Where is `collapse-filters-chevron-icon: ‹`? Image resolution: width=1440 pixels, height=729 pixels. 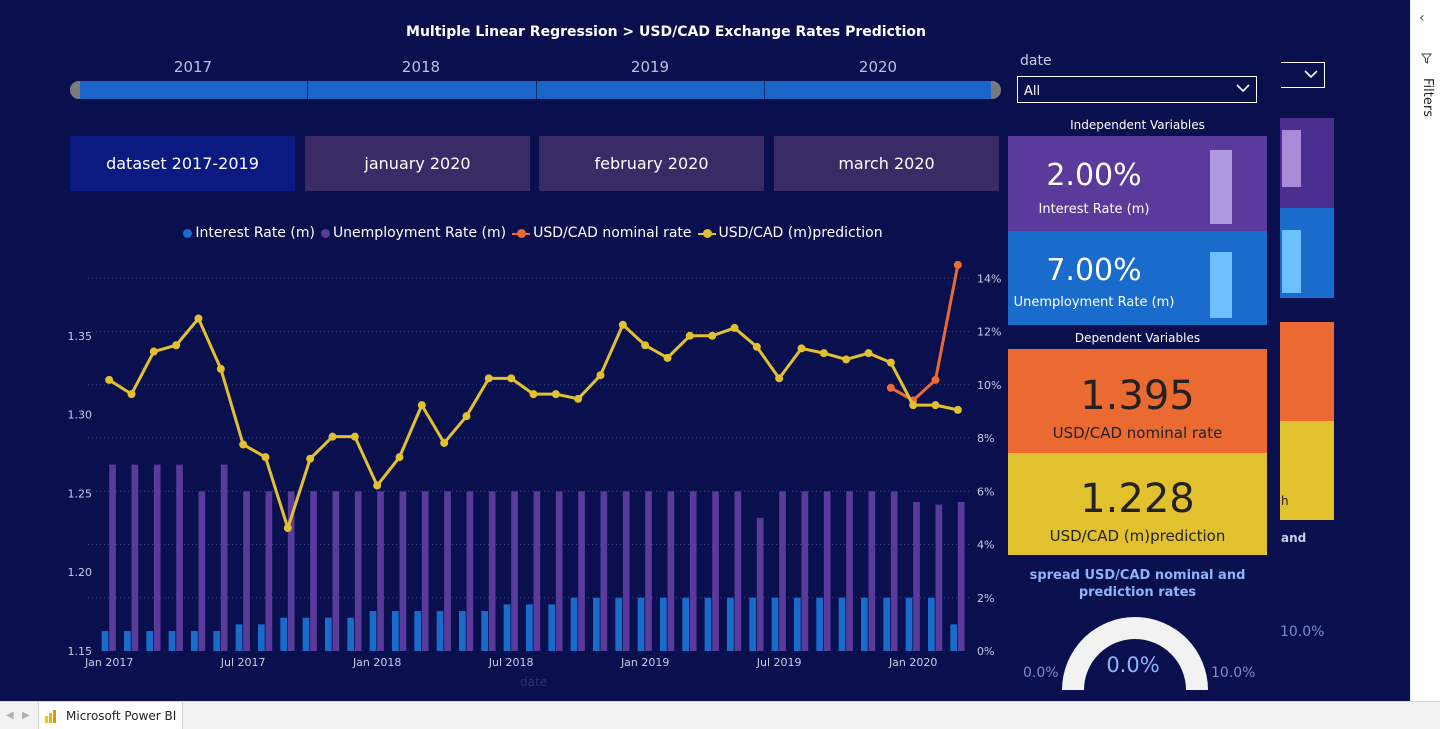 collapse-filters-chevron-icon: ‹ is located at coordinates (1422, 18).